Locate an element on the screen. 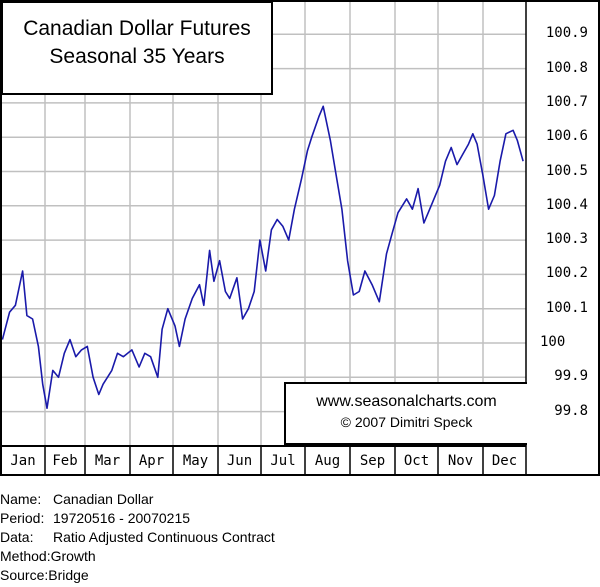 Image resolution: width=600 pixels, height=587 pixels. meta-name-row: Name: Canadian Dollar is located at coordinates (76, 499).